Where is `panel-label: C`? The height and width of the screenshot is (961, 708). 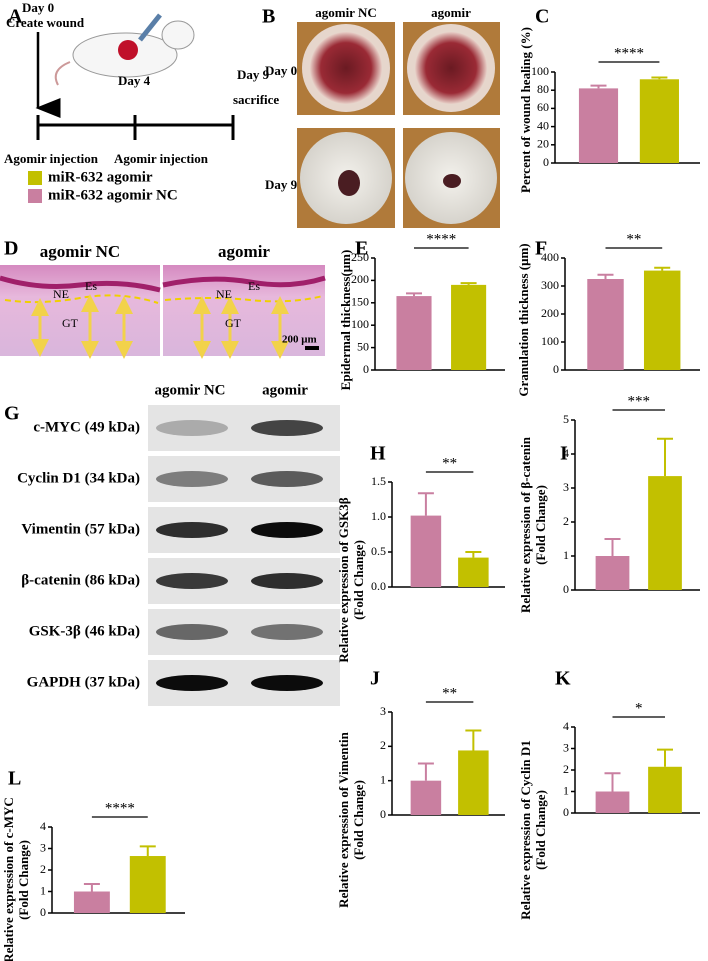 panel-label: C is located at coordinates (542, 17).